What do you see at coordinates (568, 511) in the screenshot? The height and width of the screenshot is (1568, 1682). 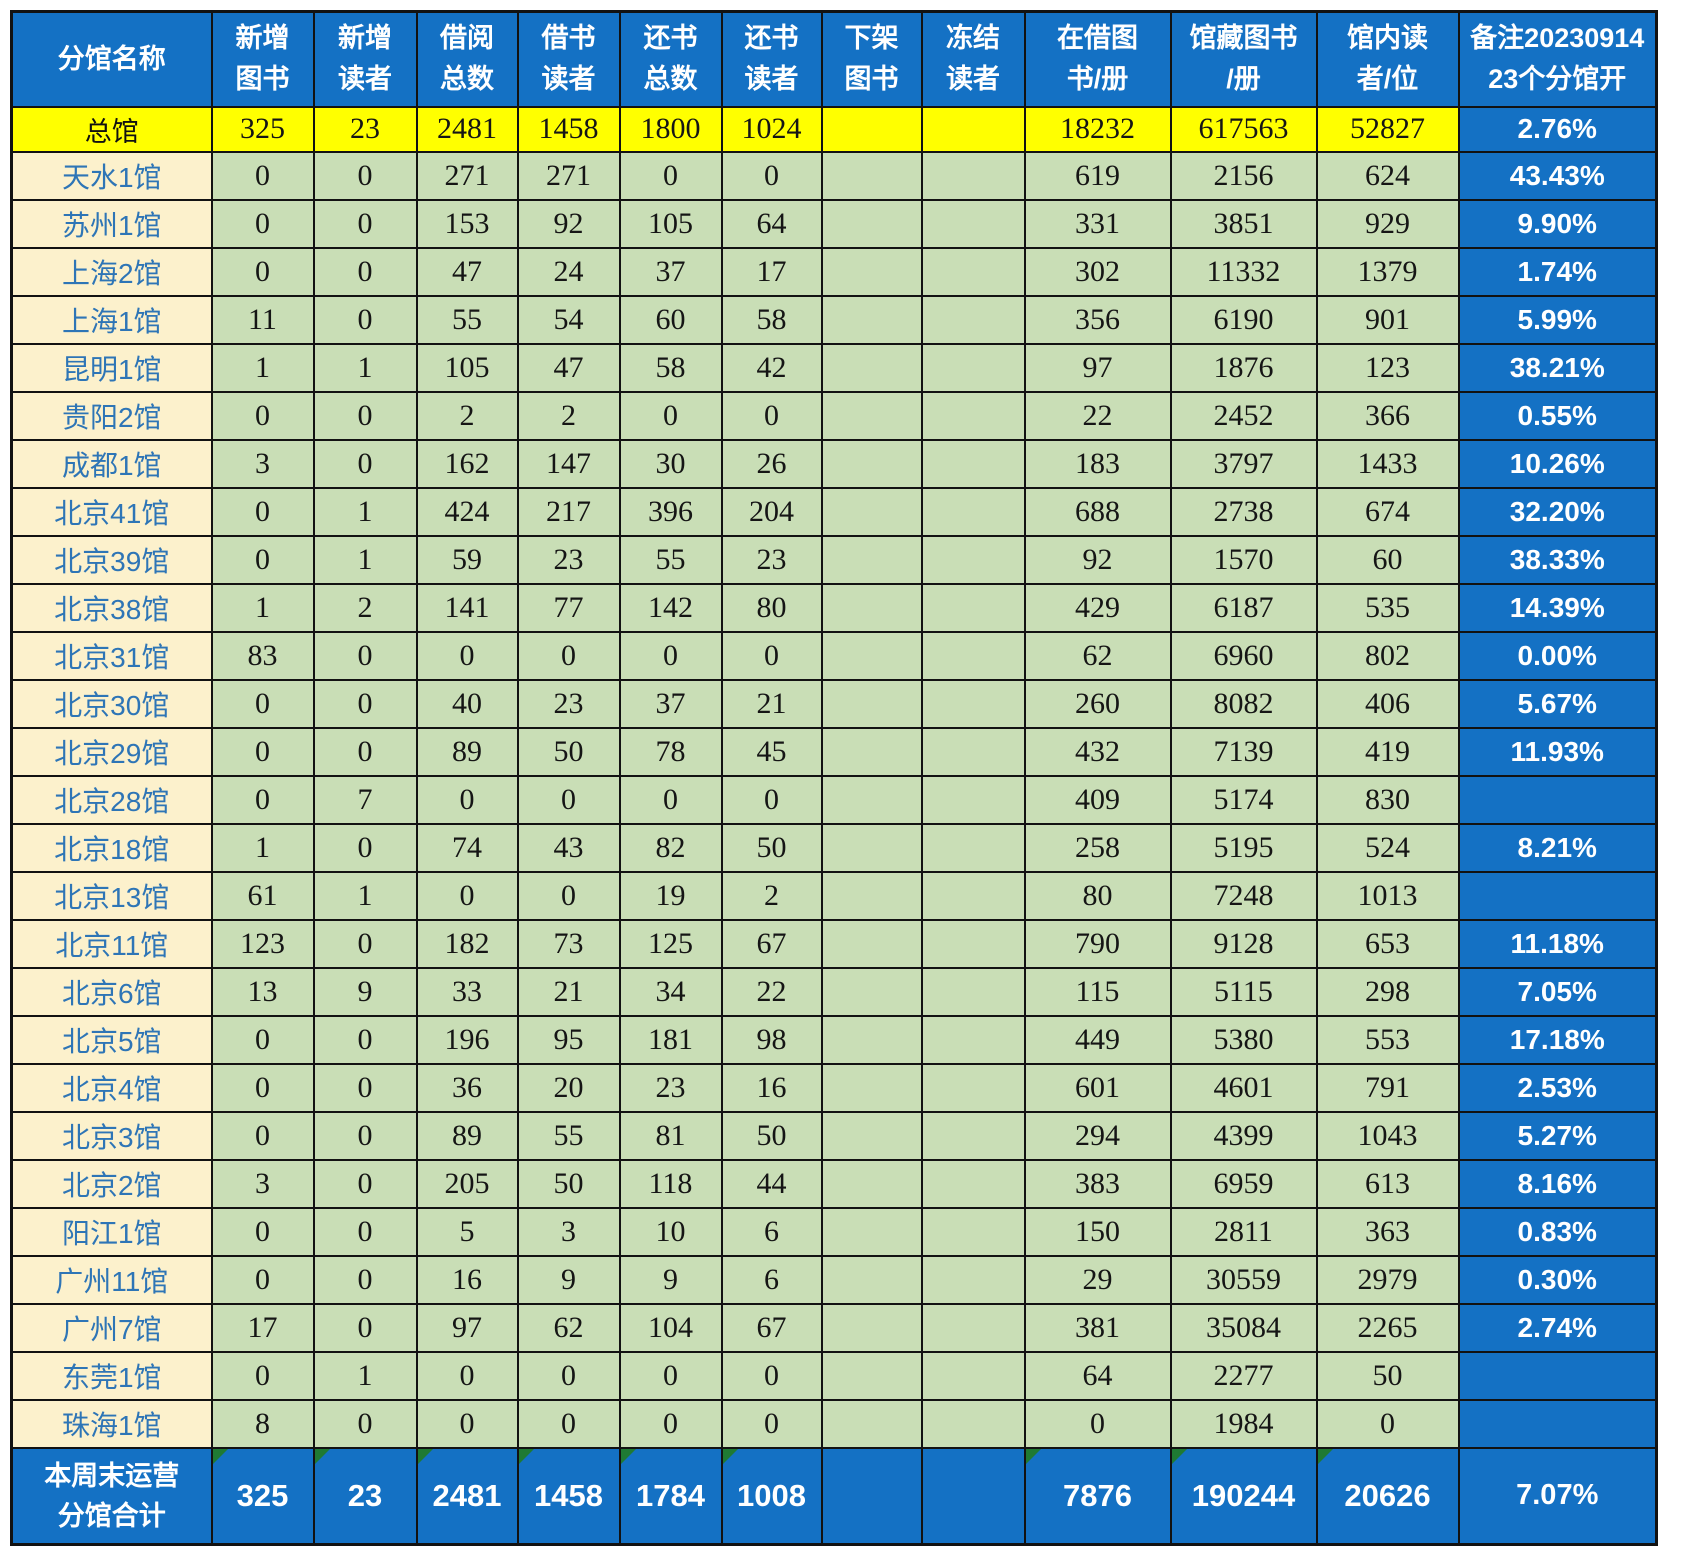 I see `data-cell-borrow_readers: 217` at bounding box center [568, 511].